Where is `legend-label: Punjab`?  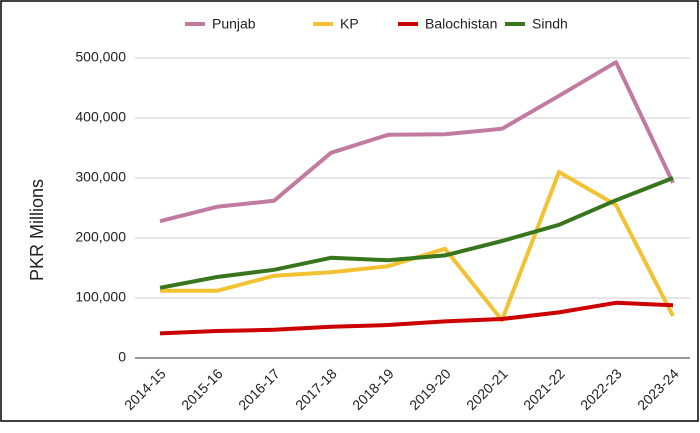 legend-label: Punjab is located at coordinates (234, 24).